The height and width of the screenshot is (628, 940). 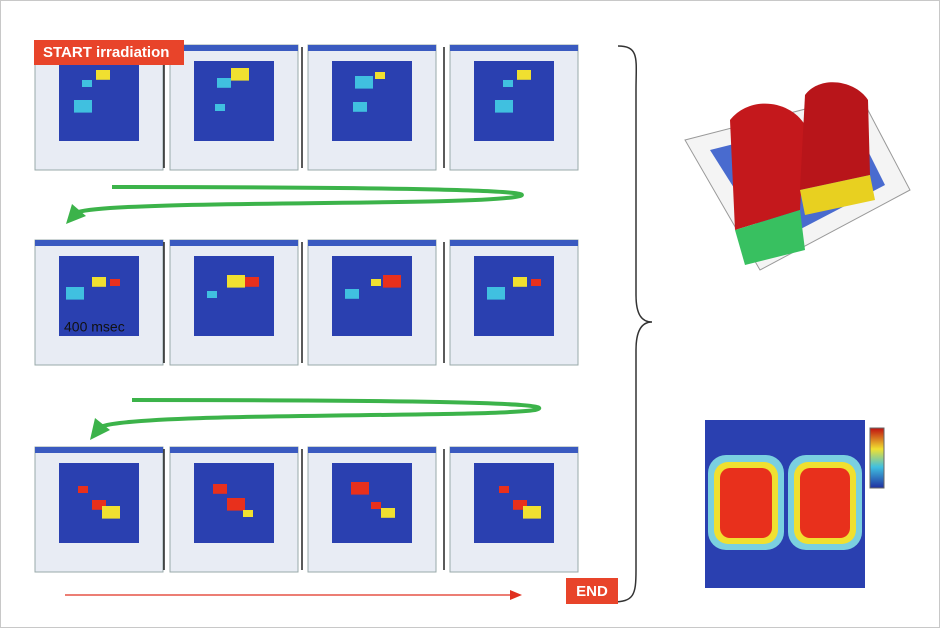 I want to click on brace, so click(x=632, y=324).